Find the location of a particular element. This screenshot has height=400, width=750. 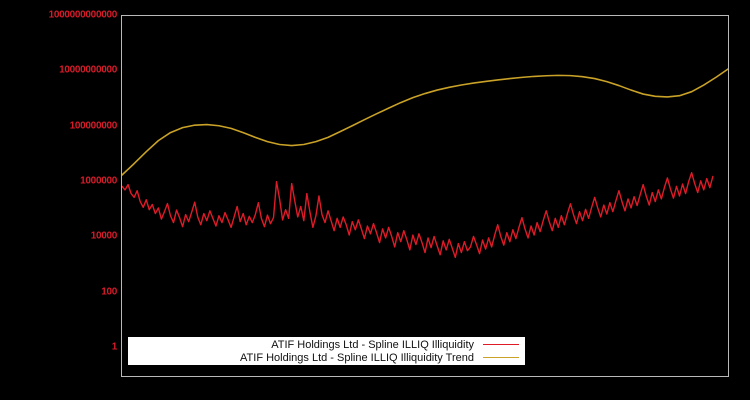

y-tick-label: 1 is located at coordinates (114, 347).